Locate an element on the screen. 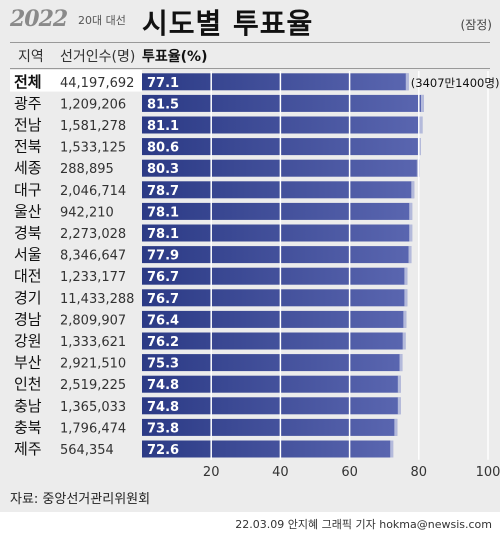 The height and width of the screenshot is (534, 500). chart-title: 시도별 투표율 is located at coordinates (228, 23).